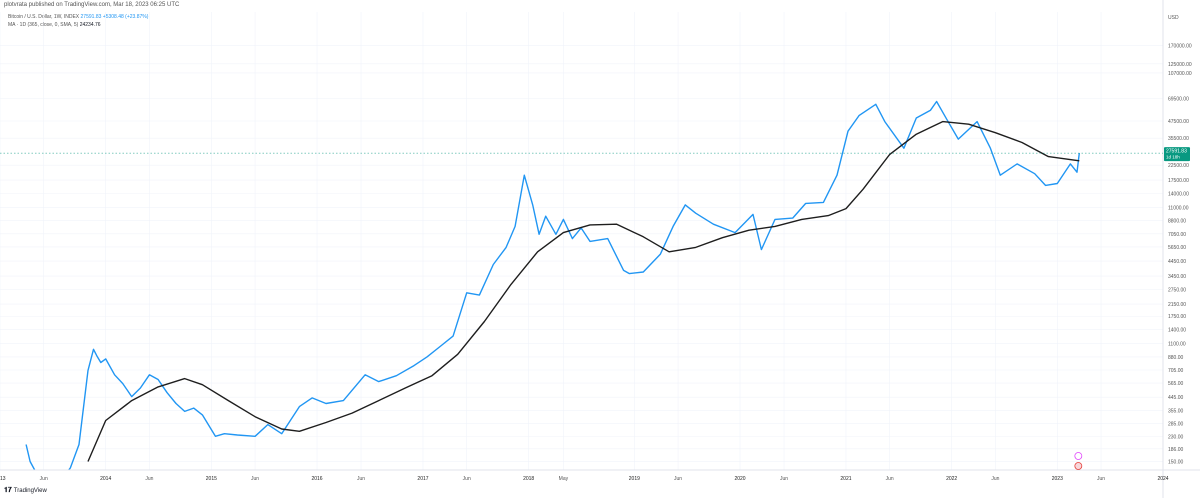 The image size is (1200, 498). What do you see at coordinates (30, 491) in the screenshot?
I see `tradingview-brand-text: TradingView` at bounding box center [30, 491].